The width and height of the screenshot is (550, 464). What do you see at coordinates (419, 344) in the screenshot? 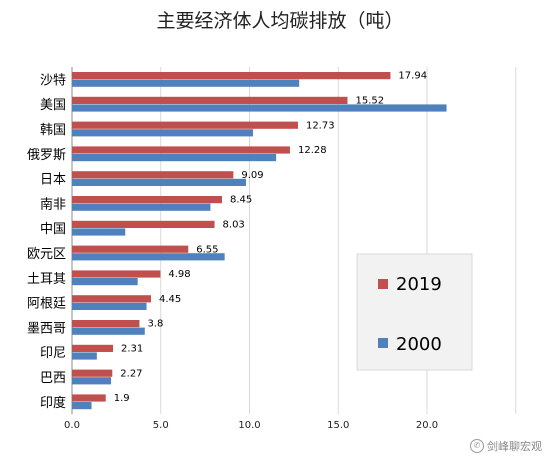
I see `legend-label-2000: 2000` at bounding box center [419, 344].